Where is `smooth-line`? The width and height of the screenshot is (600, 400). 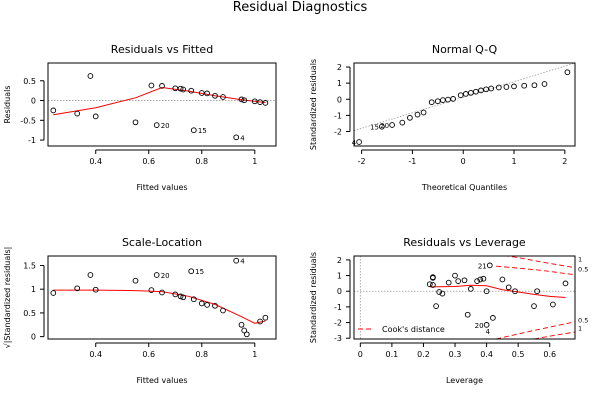 smooth-line is located at coordinates (159, 306).